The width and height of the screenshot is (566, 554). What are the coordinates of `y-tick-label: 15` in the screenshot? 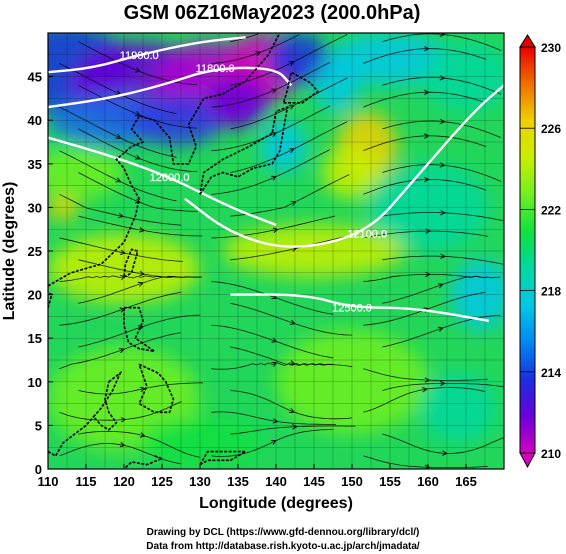 It's located at (35, 338).